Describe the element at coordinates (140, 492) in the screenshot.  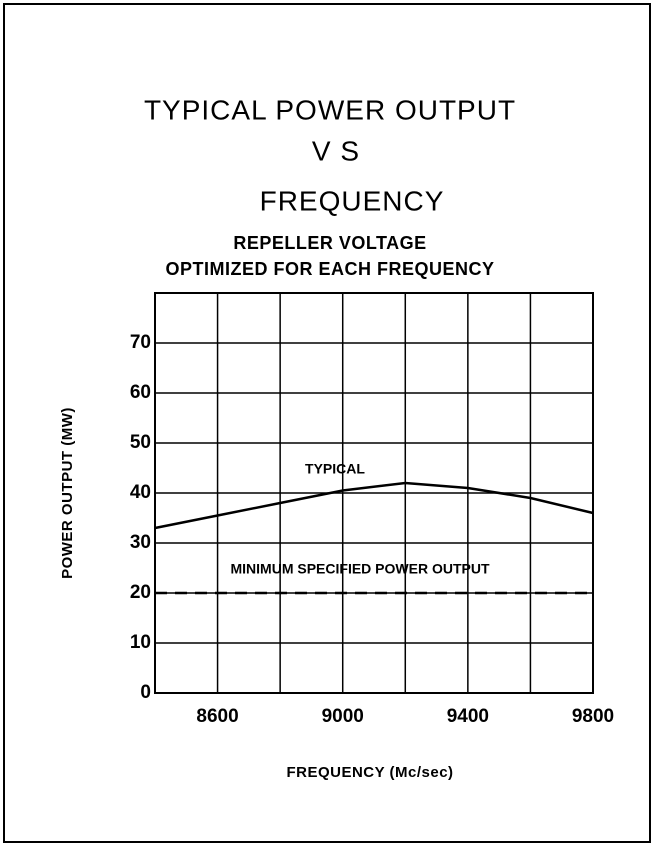
I see `y-tick-label: 40` at that location.